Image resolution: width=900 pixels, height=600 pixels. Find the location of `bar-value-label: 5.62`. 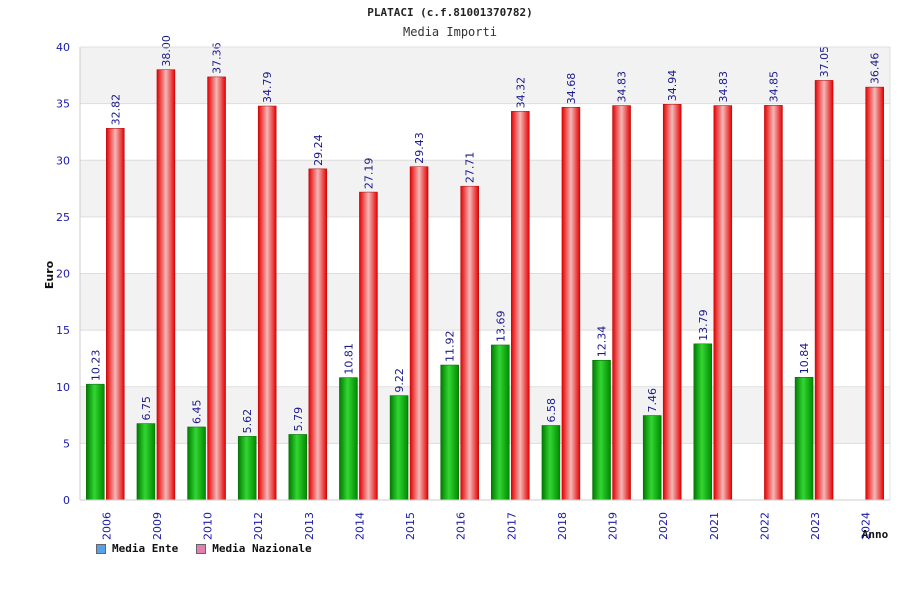

bar-value-label: 5.62 is located at coordinates (247, 421).